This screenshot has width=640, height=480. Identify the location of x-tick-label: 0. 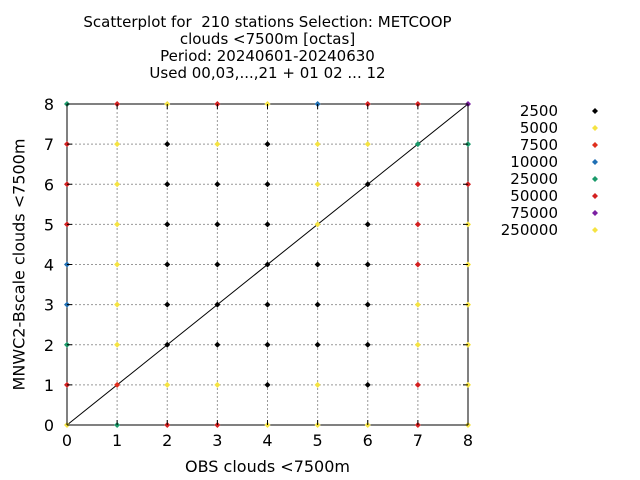
(67, 440).